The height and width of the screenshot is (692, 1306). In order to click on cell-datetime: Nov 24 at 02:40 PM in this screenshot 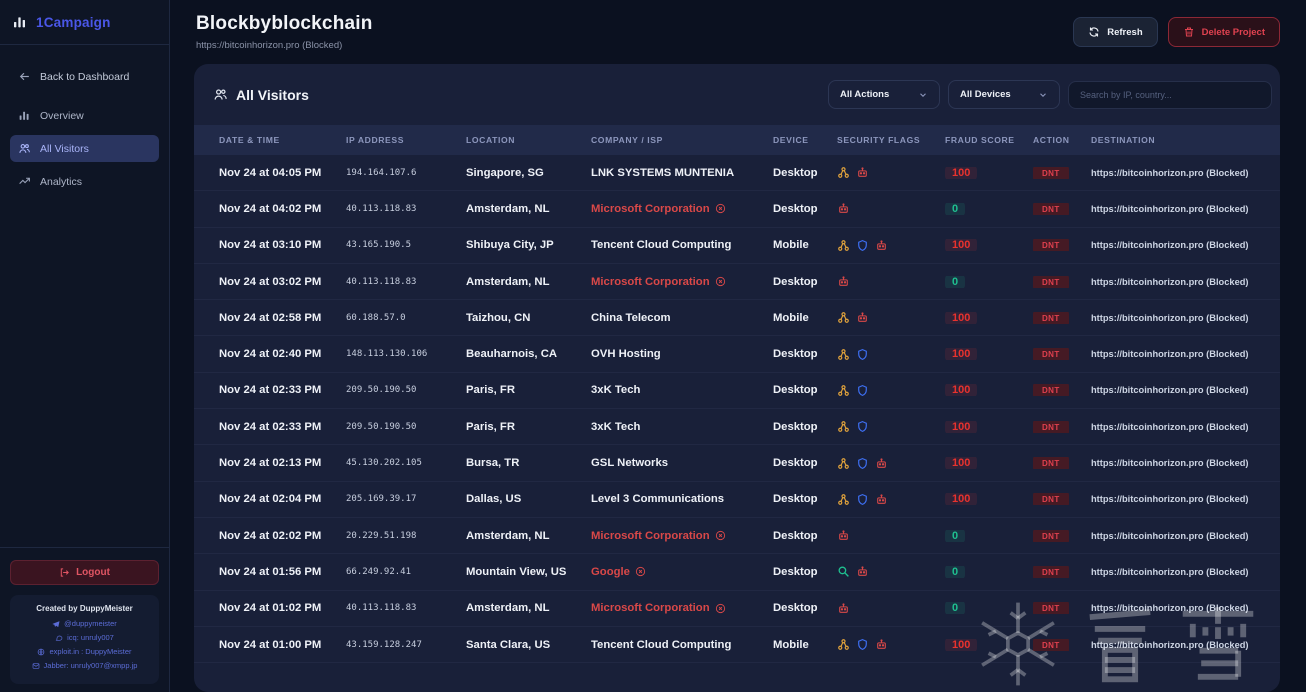, I will do `click(270, 354)`.